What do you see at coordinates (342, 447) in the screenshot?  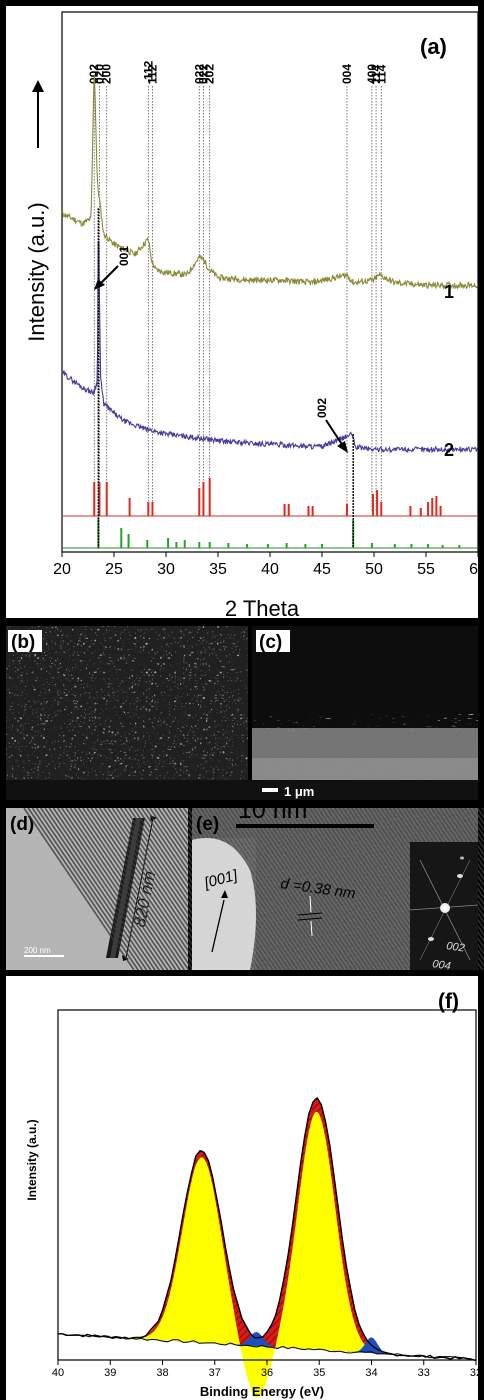 I see `annotation-002-arrowhead` at bounding box center [342, 447].